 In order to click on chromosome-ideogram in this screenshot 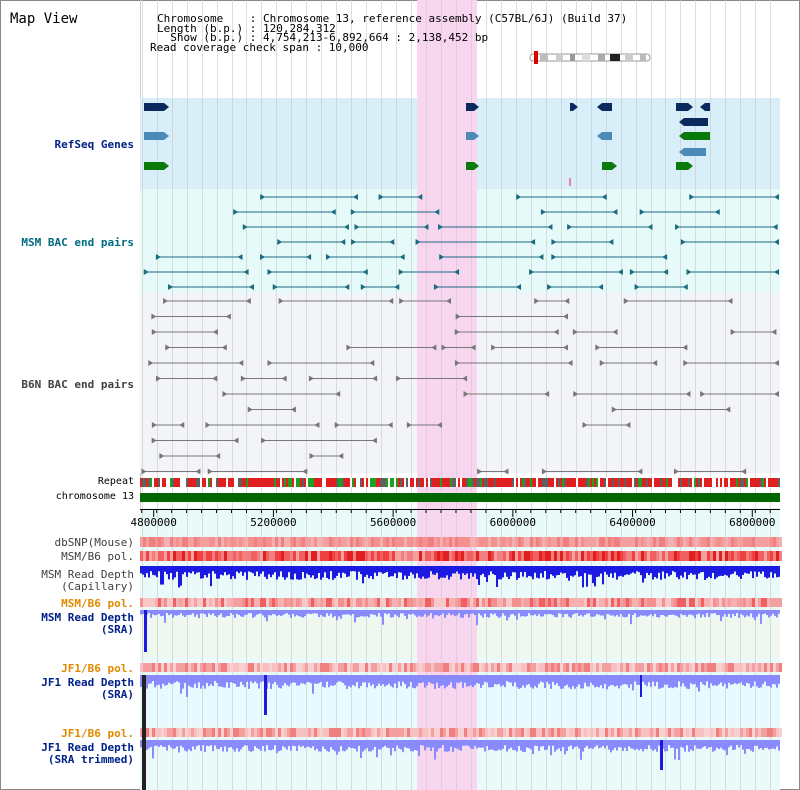, I will do `click(590, 57)`.